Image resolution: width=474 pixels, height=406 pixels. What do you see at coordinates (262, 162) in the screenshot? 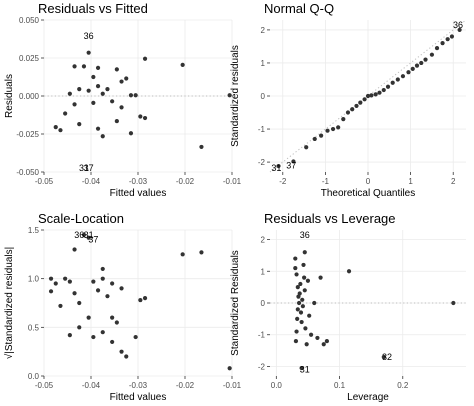
I see `y-tick-label: -2` at bounding box center [262, 162].